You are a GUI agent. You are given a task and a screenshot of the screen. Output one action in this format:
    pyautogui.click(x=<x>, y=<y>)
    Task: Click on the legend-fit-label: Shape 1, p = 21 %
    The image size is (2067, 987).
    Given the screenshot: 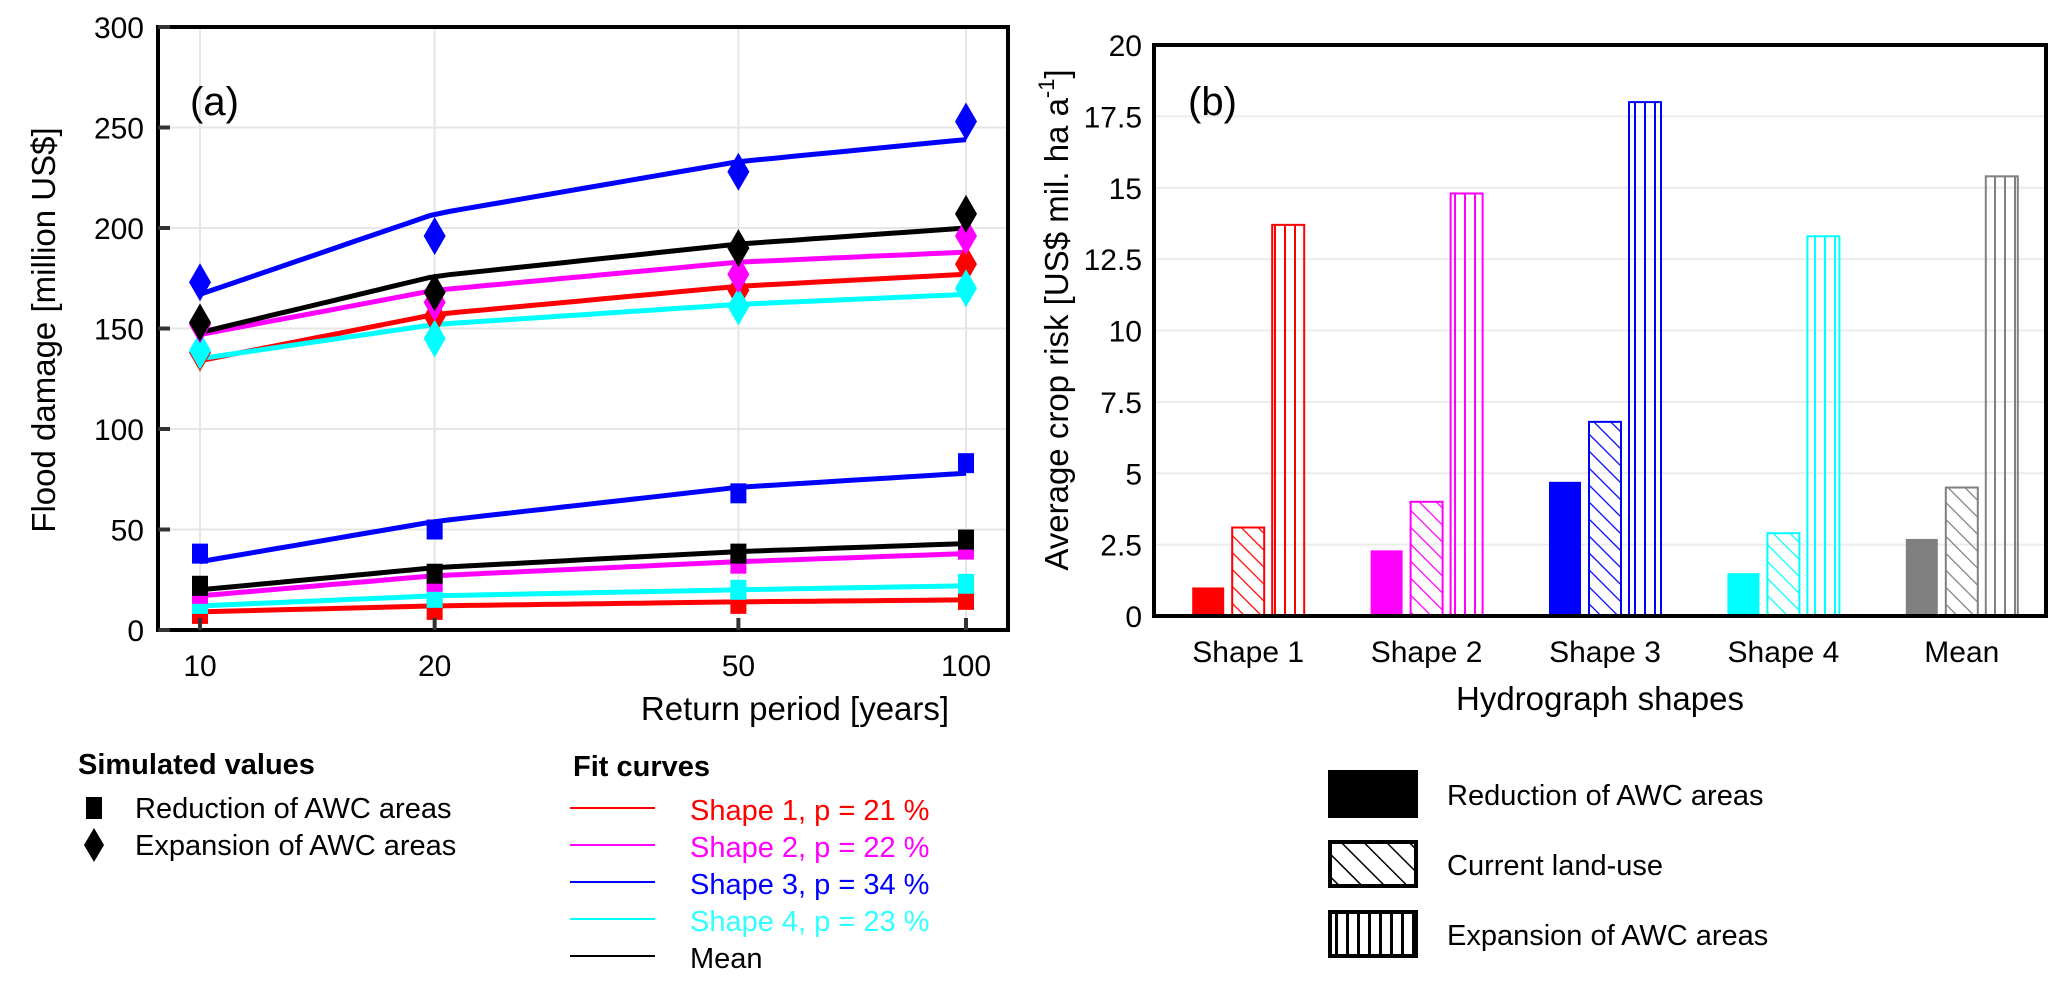 What is the action you would take?
    pyautogui.click(x=809, y=811)
    